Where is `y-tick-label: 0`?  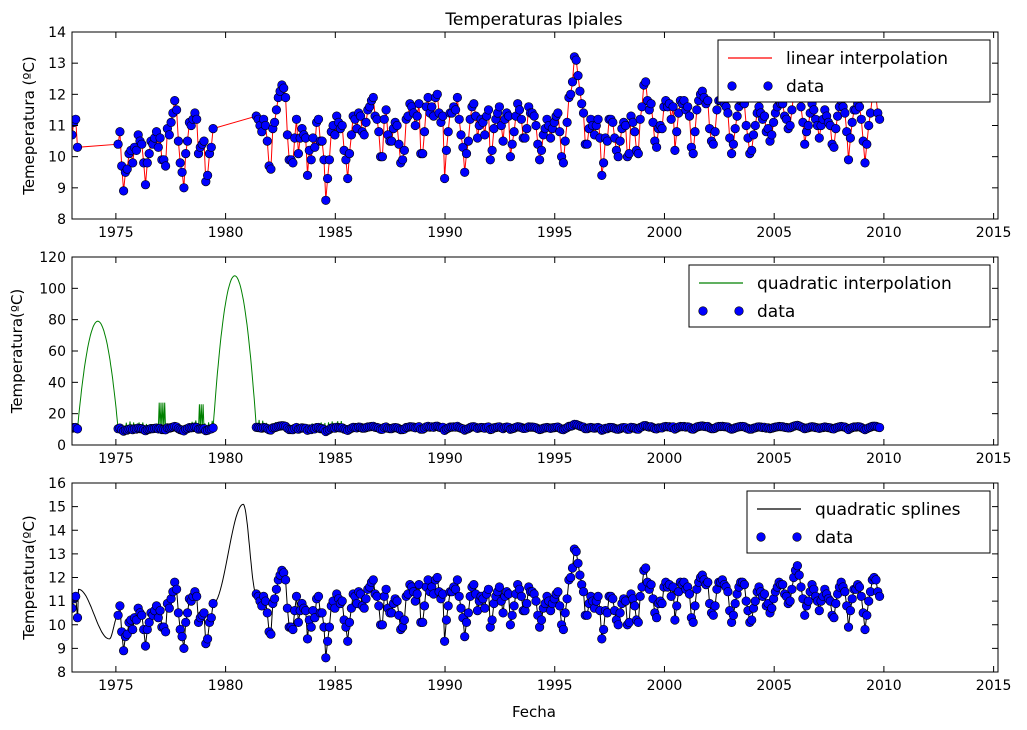
y-tick-label: 0 is located at coordinates (61, 446).